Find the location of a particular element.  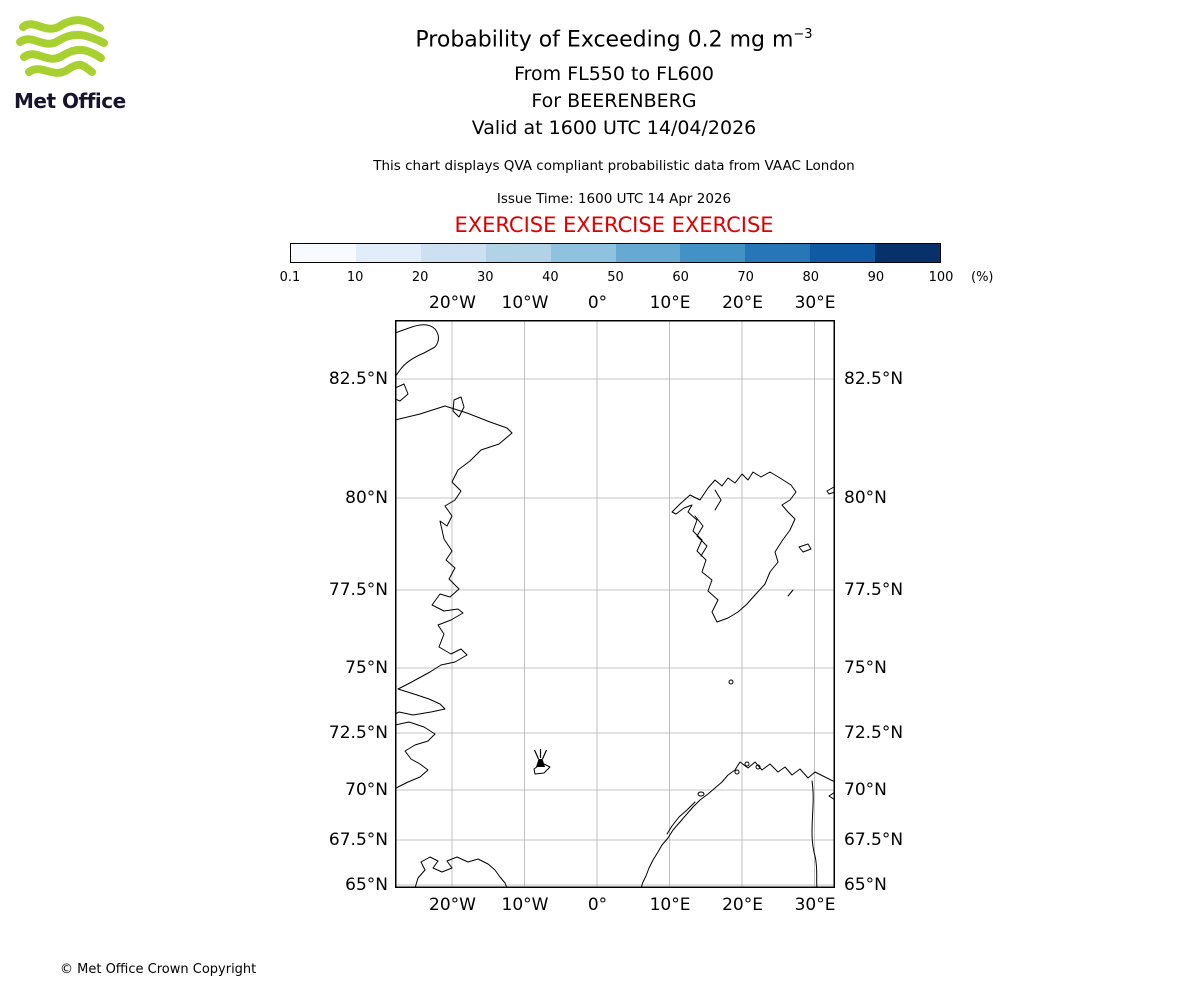

coastline-greenland-inlet is located at coordinates (401, 392).